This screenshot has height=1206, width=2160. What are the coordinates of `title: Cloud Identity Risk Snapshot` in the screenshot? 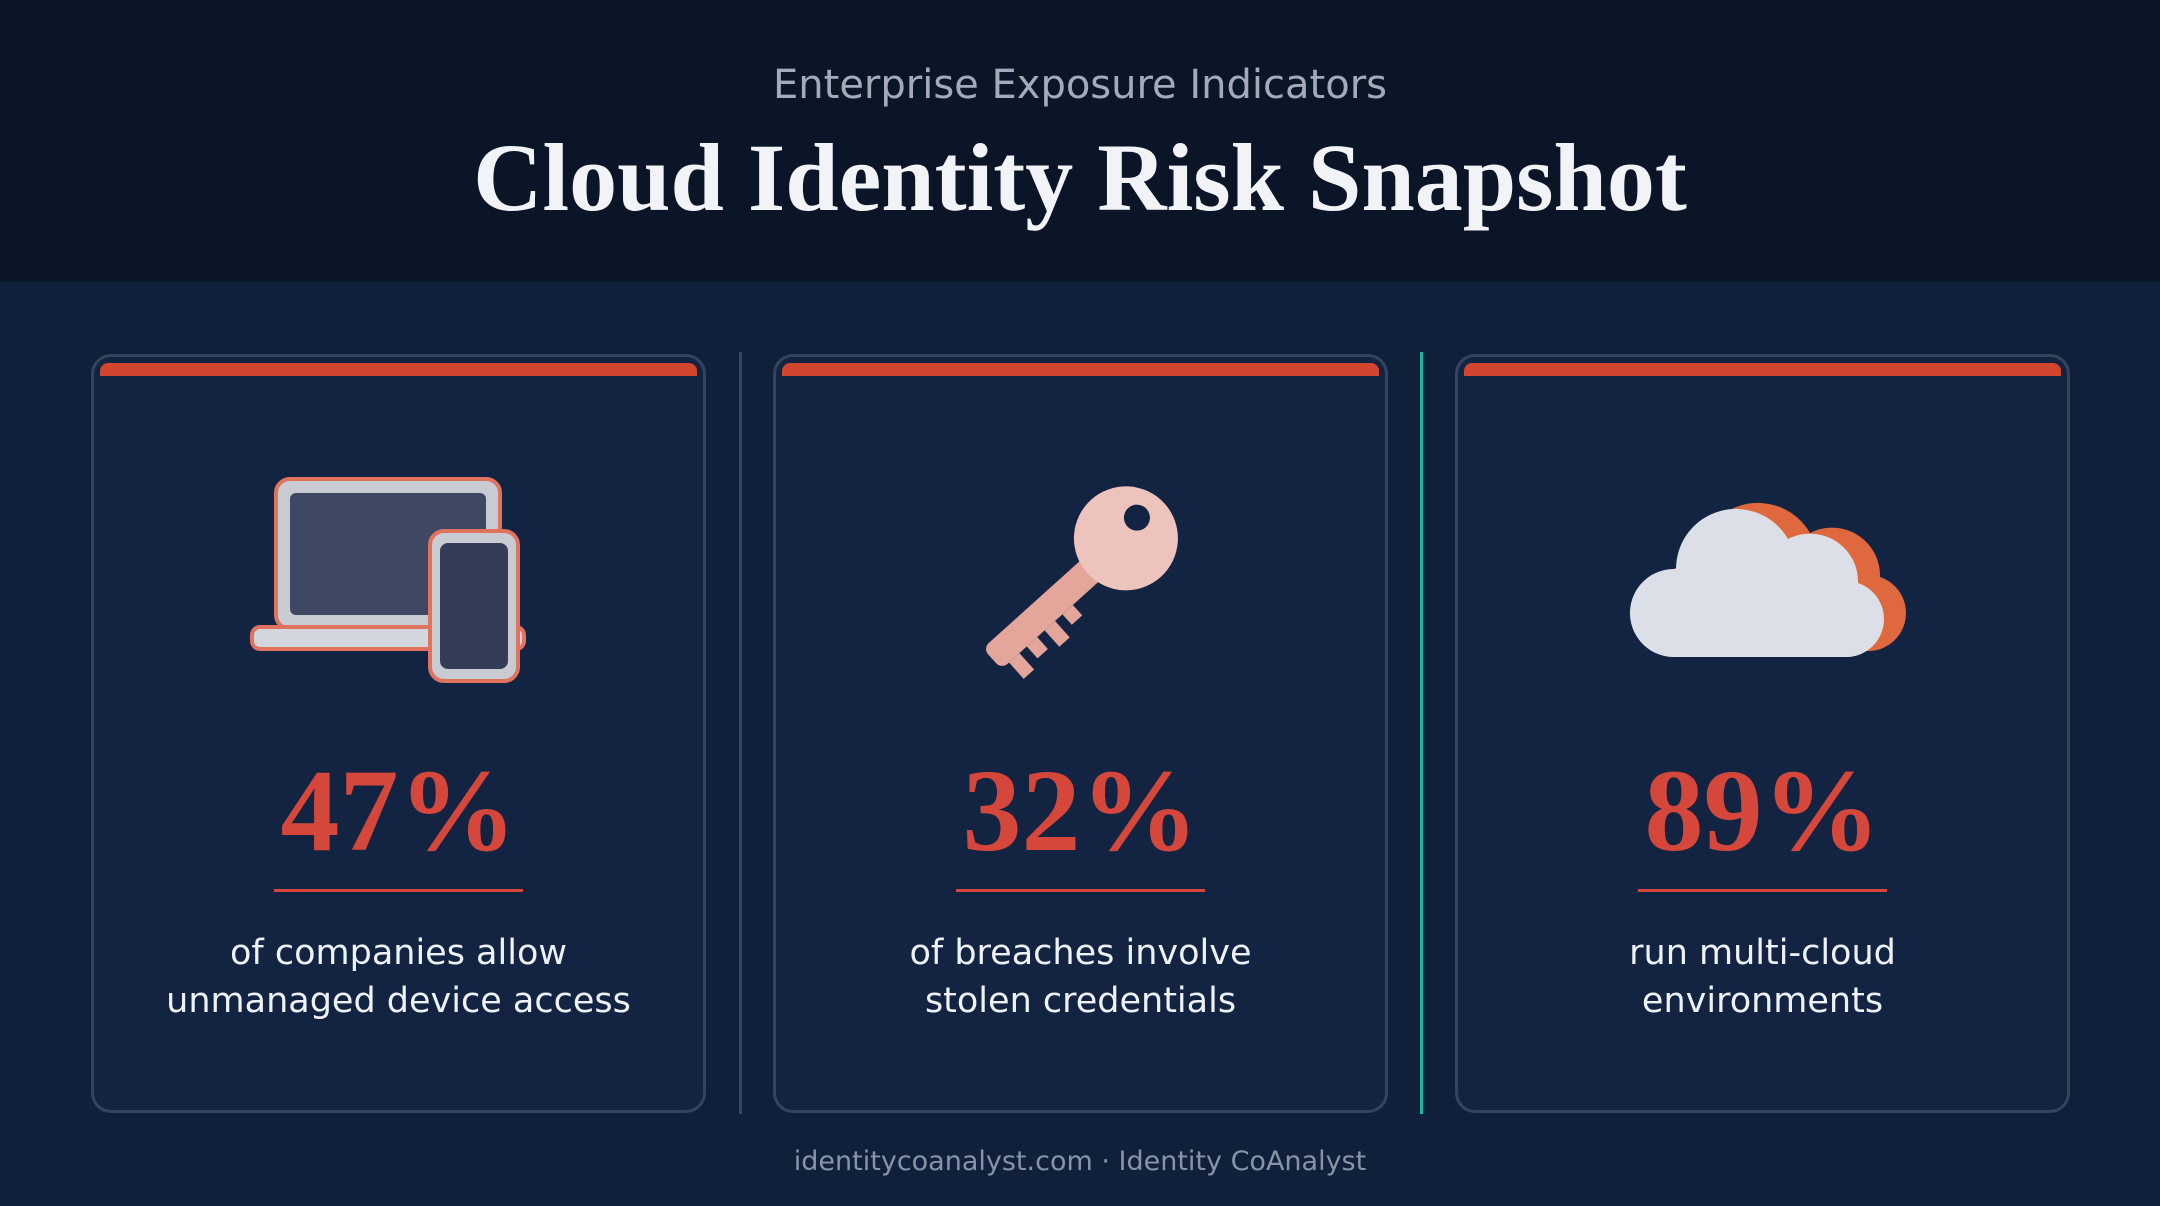 It's located at (1080, 177).